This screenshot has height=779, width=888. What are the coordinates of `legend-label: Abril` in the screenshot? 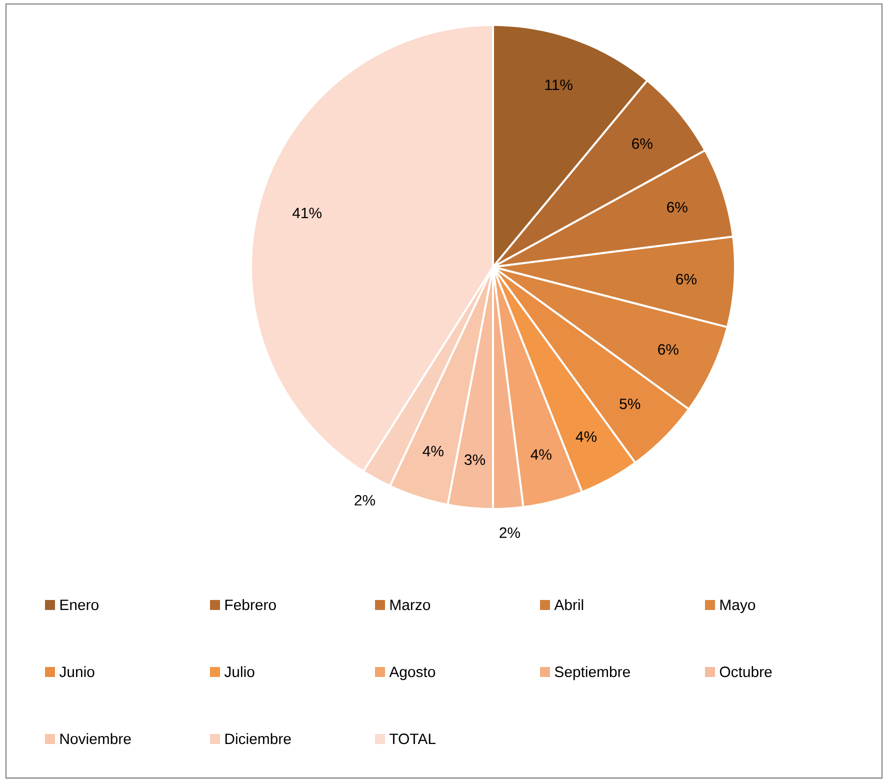 It's located at (569, 604).